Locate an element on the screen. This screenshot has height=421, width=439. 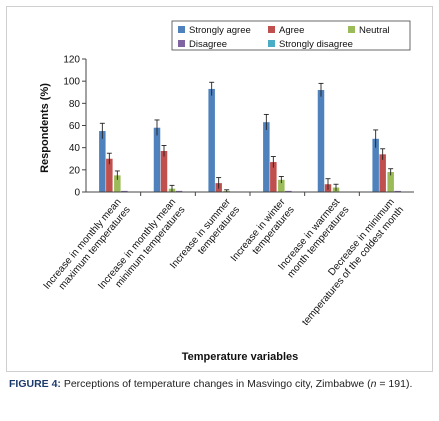
y-tick-label: 80 is located at coordinates (75, 104).